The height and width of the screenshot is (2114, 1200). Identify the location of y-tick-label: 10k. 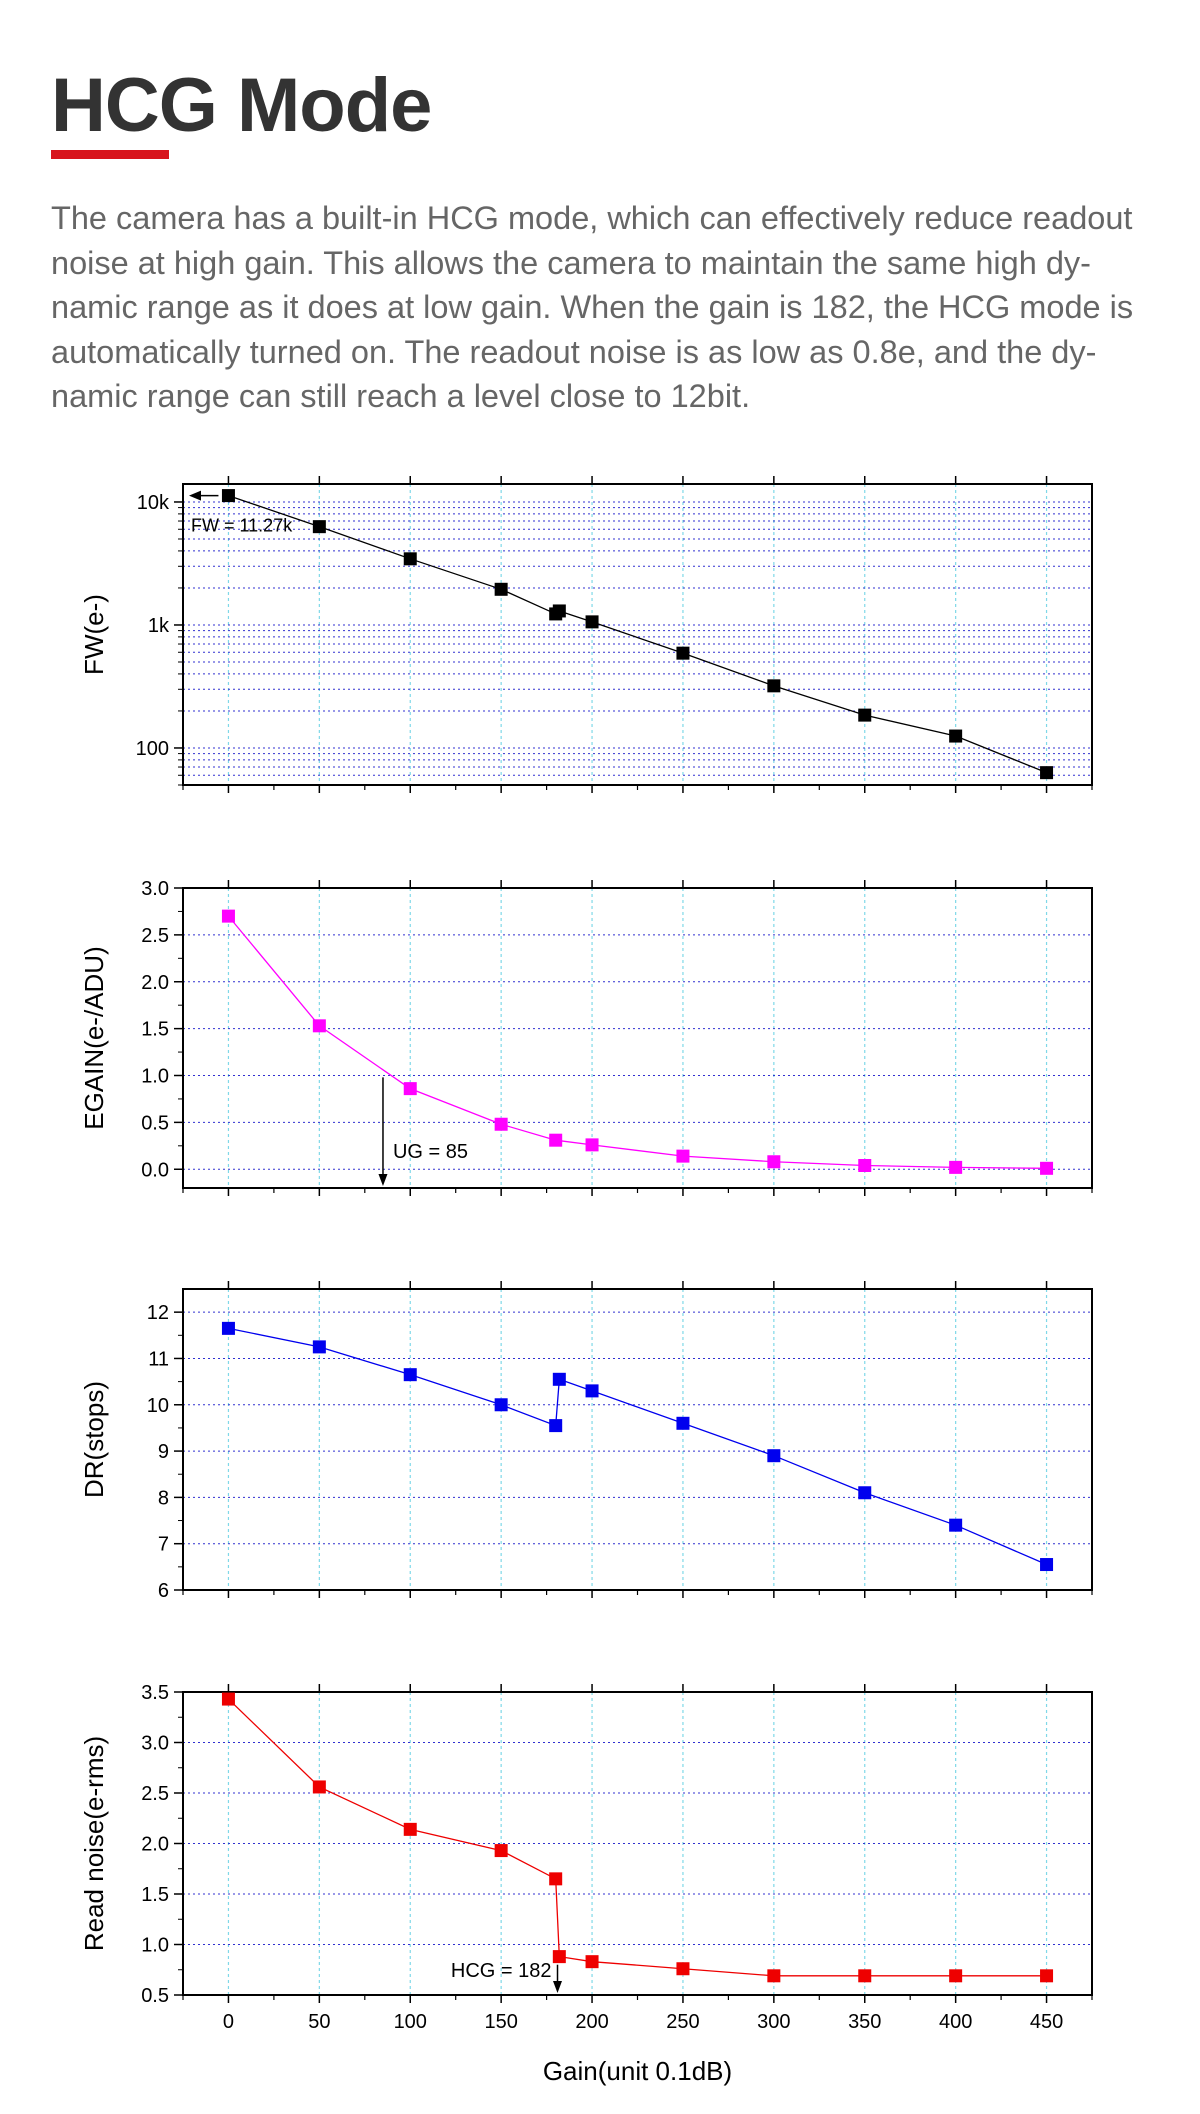
(153, 503).